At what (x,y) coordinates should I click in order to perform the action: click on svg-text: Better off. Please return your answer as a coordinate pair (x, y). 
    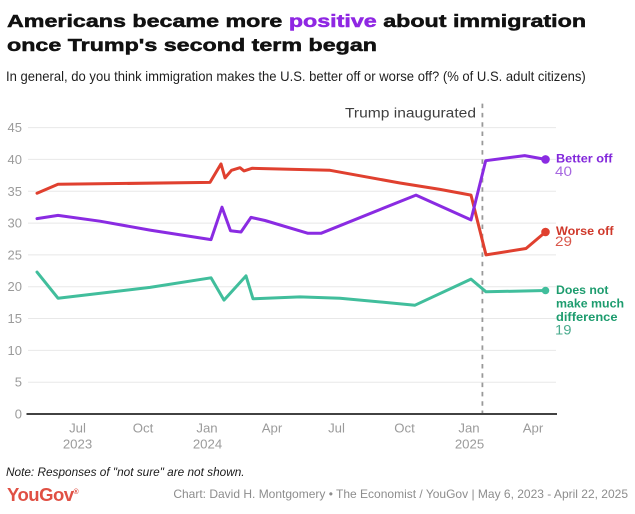
    Looking at the image, I should click on (584, 160).